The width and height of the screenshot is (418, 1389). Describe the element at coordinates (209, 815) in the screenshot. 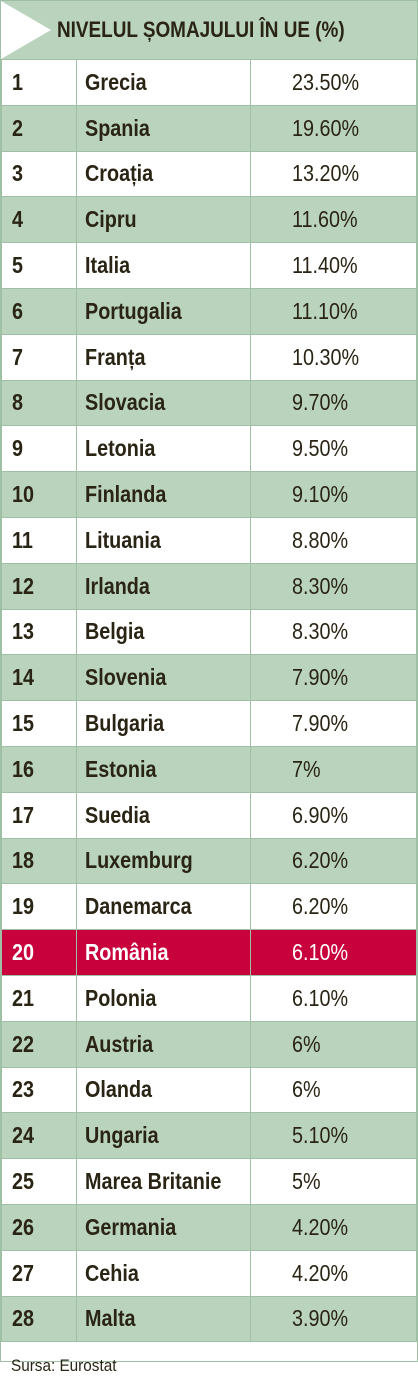

I see `table-row: 17 Suedia 6.90%` at that location.